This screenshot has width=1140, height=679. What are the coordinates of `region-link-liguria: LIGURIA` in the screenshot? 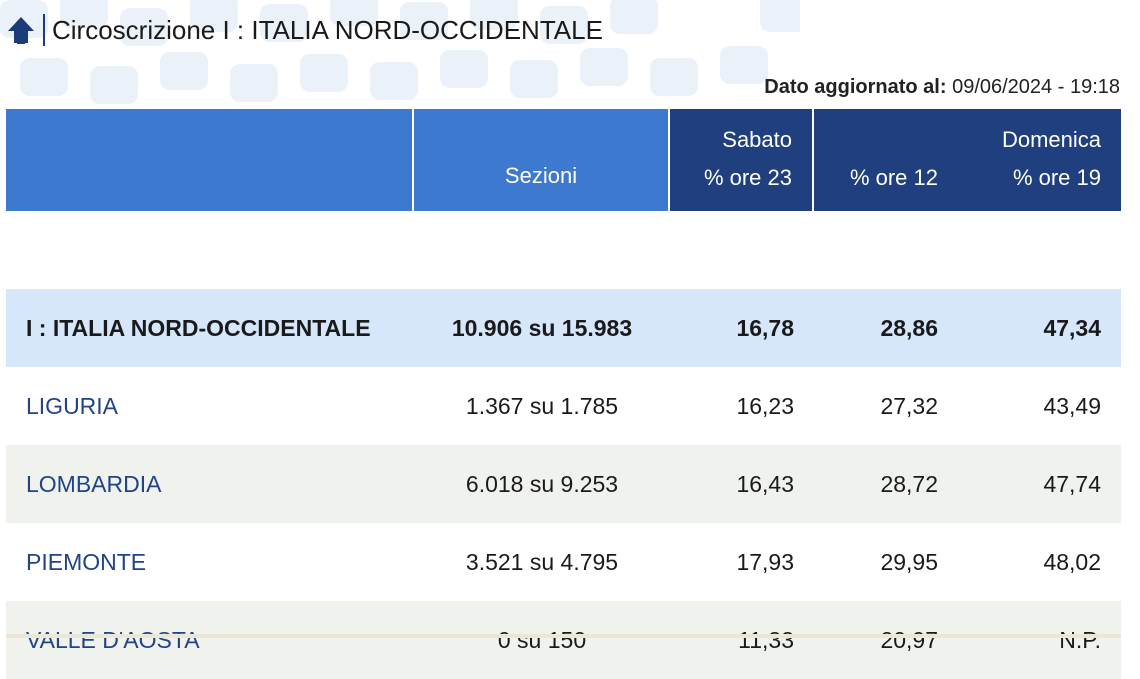 It's located at (210, 406).